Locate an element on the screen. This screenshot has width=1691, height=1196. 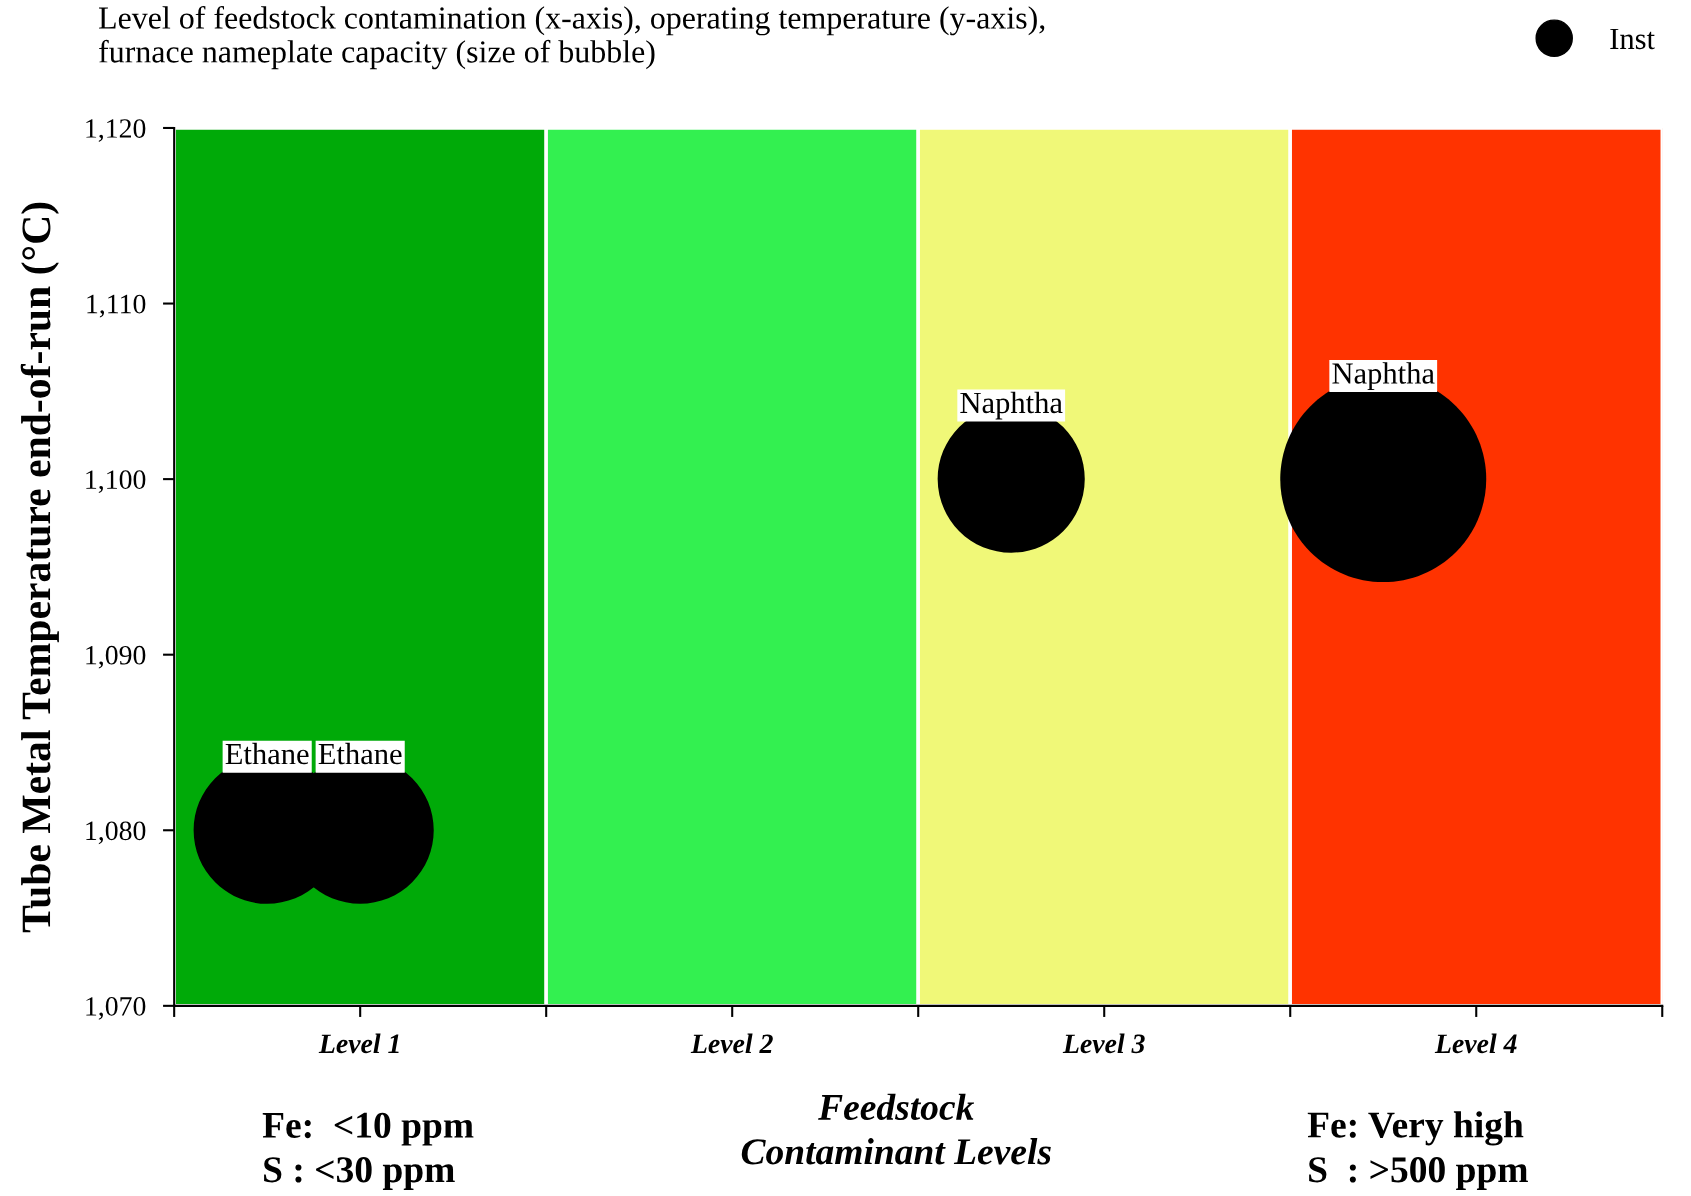
text: Fe: Very high S : >500 ppm is located at coordinates (1417, 1151).